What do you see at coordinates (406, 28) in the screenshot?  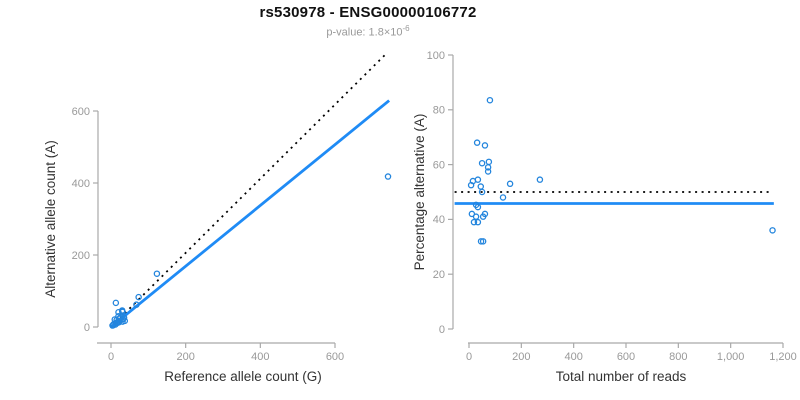 I see `pvalue-exponent: -6` at bounding box center [406, 28].